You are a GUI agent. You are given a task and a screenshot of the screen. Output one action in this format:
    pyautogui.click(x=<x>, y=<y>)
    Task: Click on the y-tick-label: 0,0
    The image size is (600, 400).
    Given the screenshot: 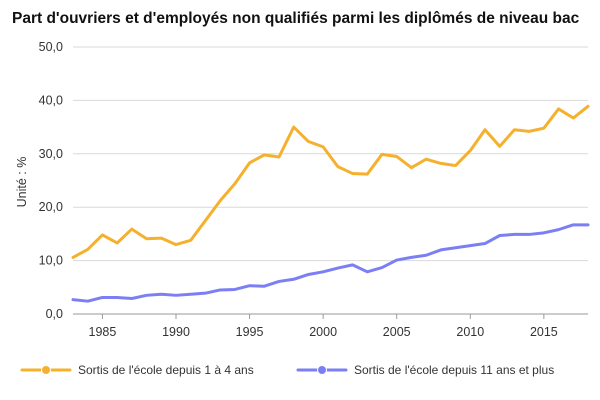 What is the action you would take?
    pyautogui.click(x=54, y=314)
    